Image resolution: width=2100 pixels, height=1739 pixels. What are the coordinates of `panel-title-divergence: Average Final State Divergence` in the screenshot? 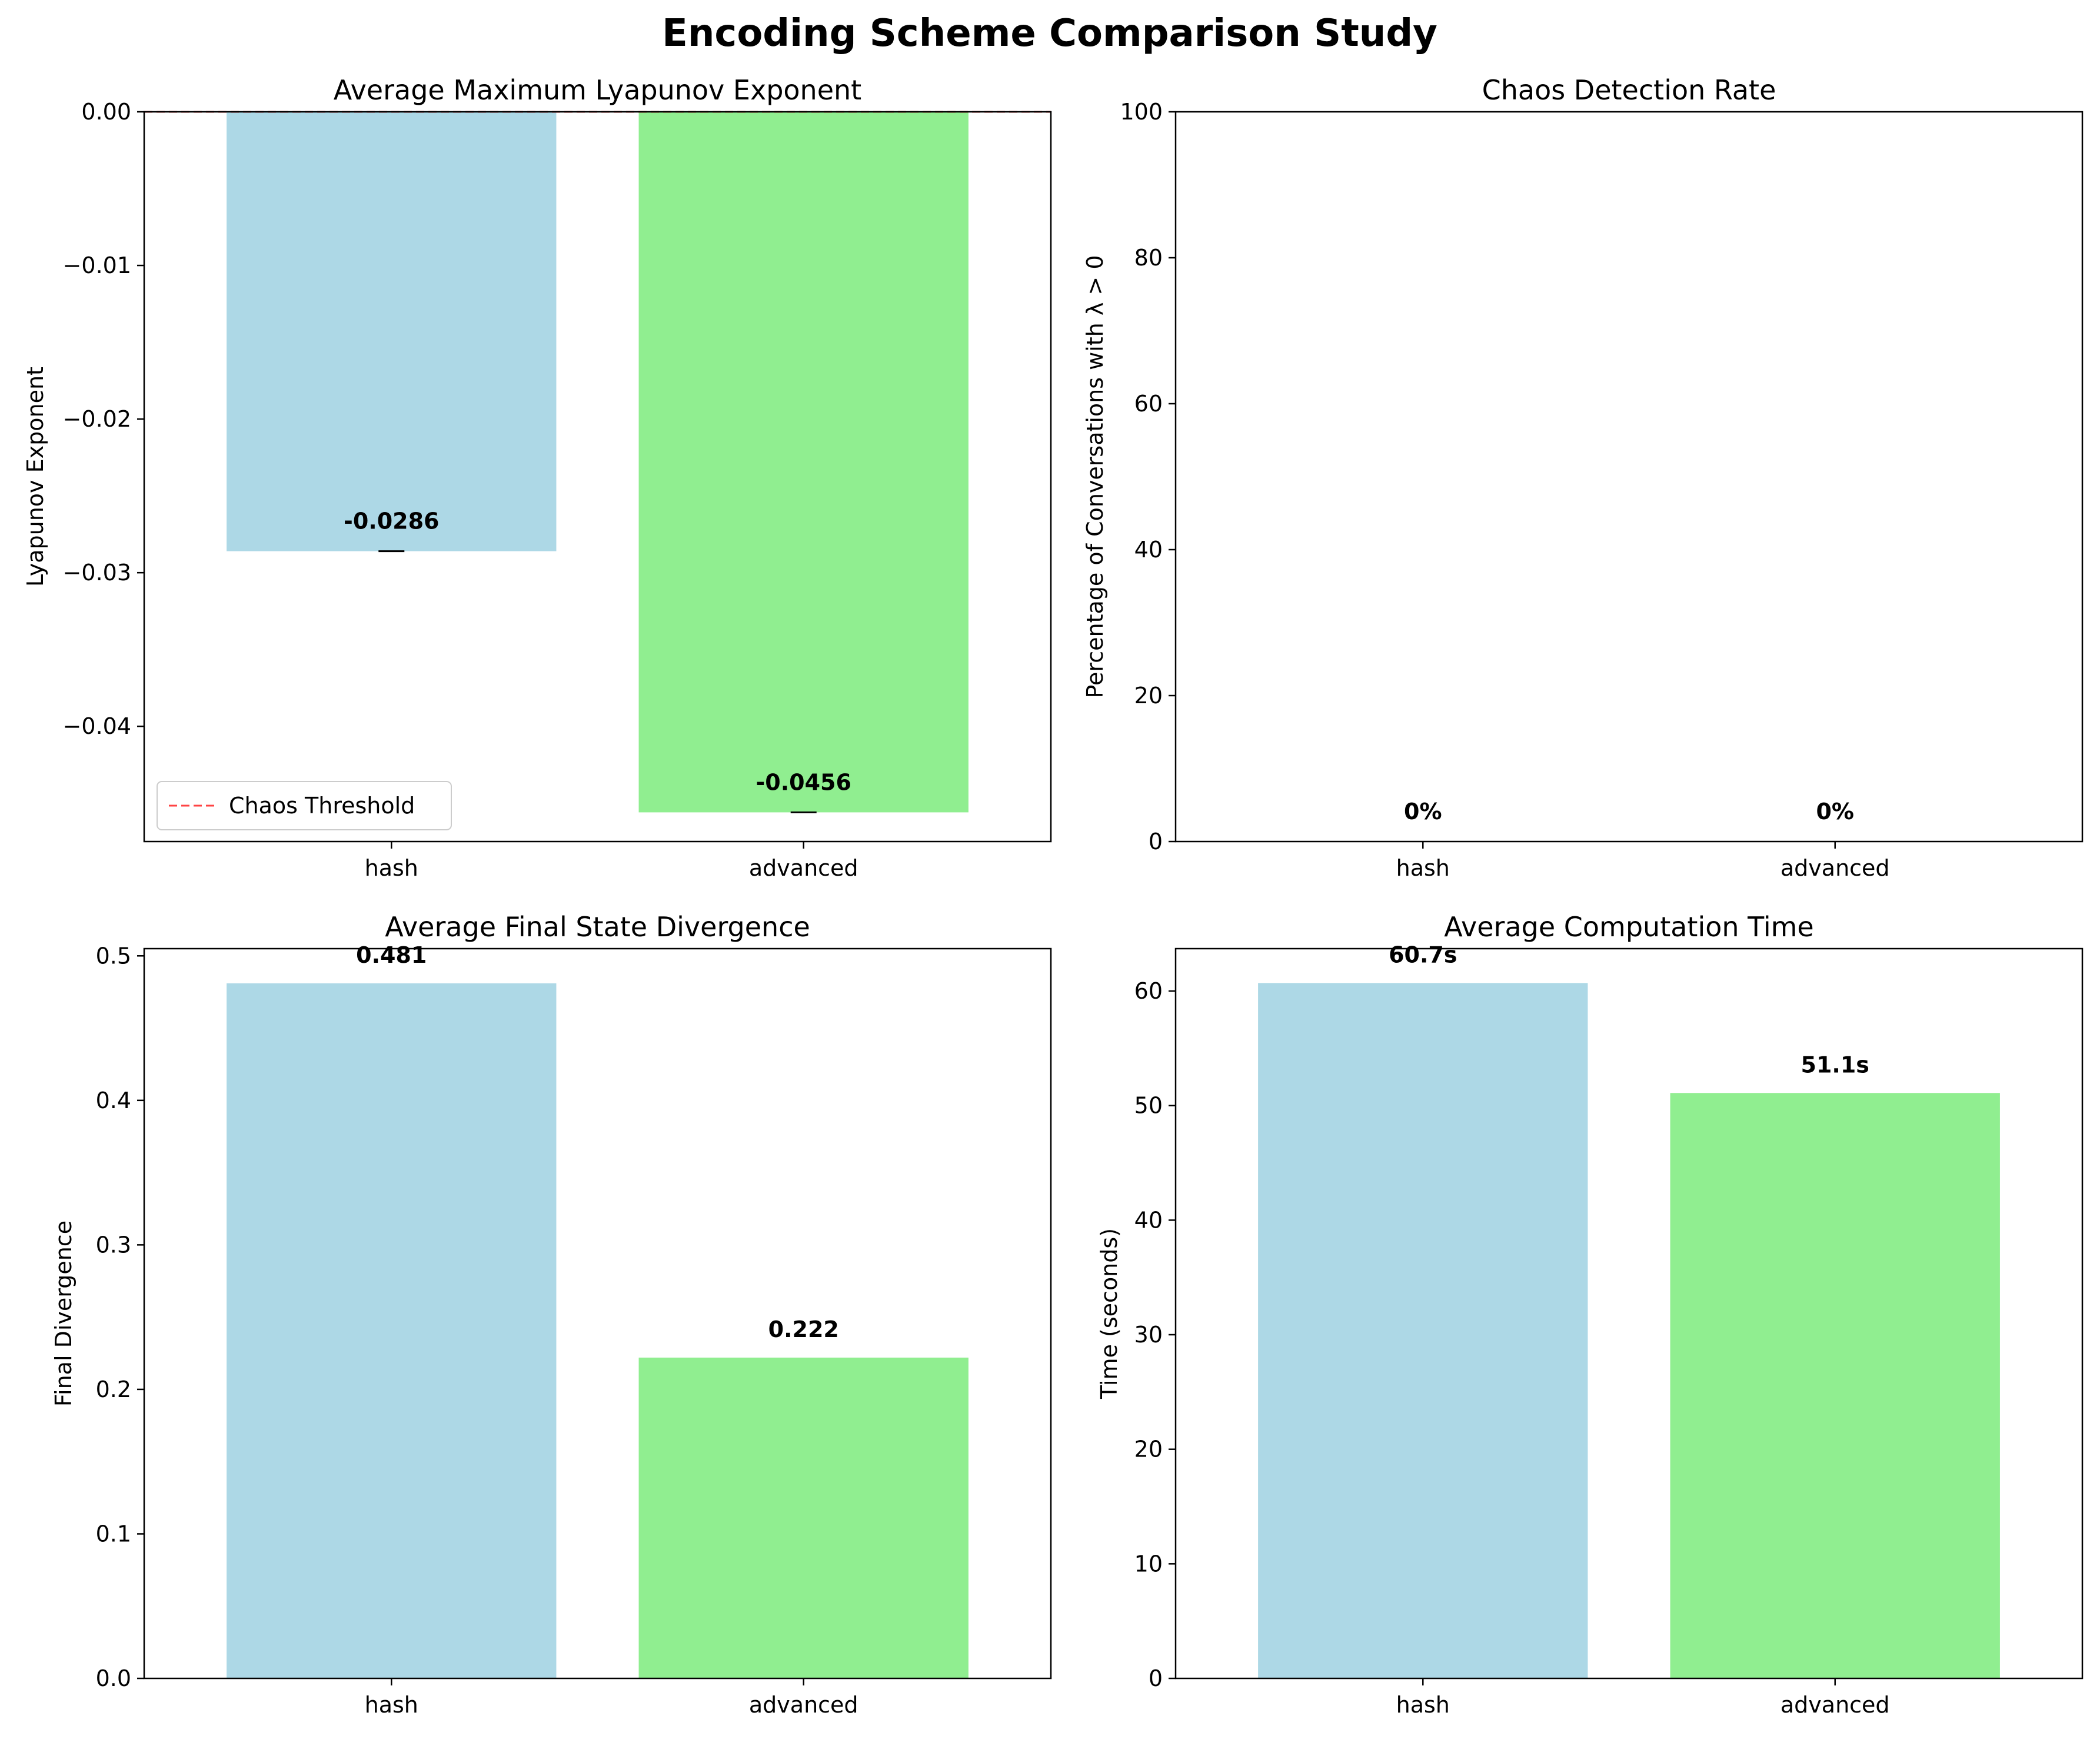 It's located at (597, 927).